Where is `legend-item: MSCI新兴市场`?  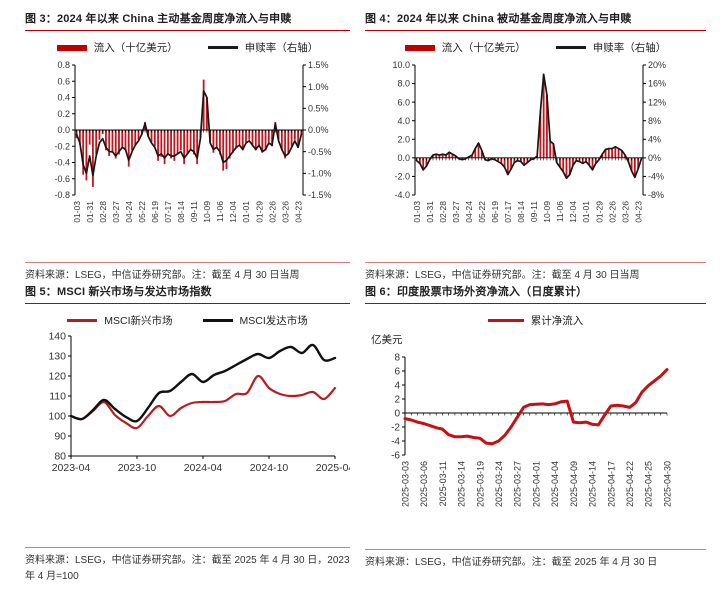 legend-item: MSCI新兴市场 is located at coordinates (120, 320).